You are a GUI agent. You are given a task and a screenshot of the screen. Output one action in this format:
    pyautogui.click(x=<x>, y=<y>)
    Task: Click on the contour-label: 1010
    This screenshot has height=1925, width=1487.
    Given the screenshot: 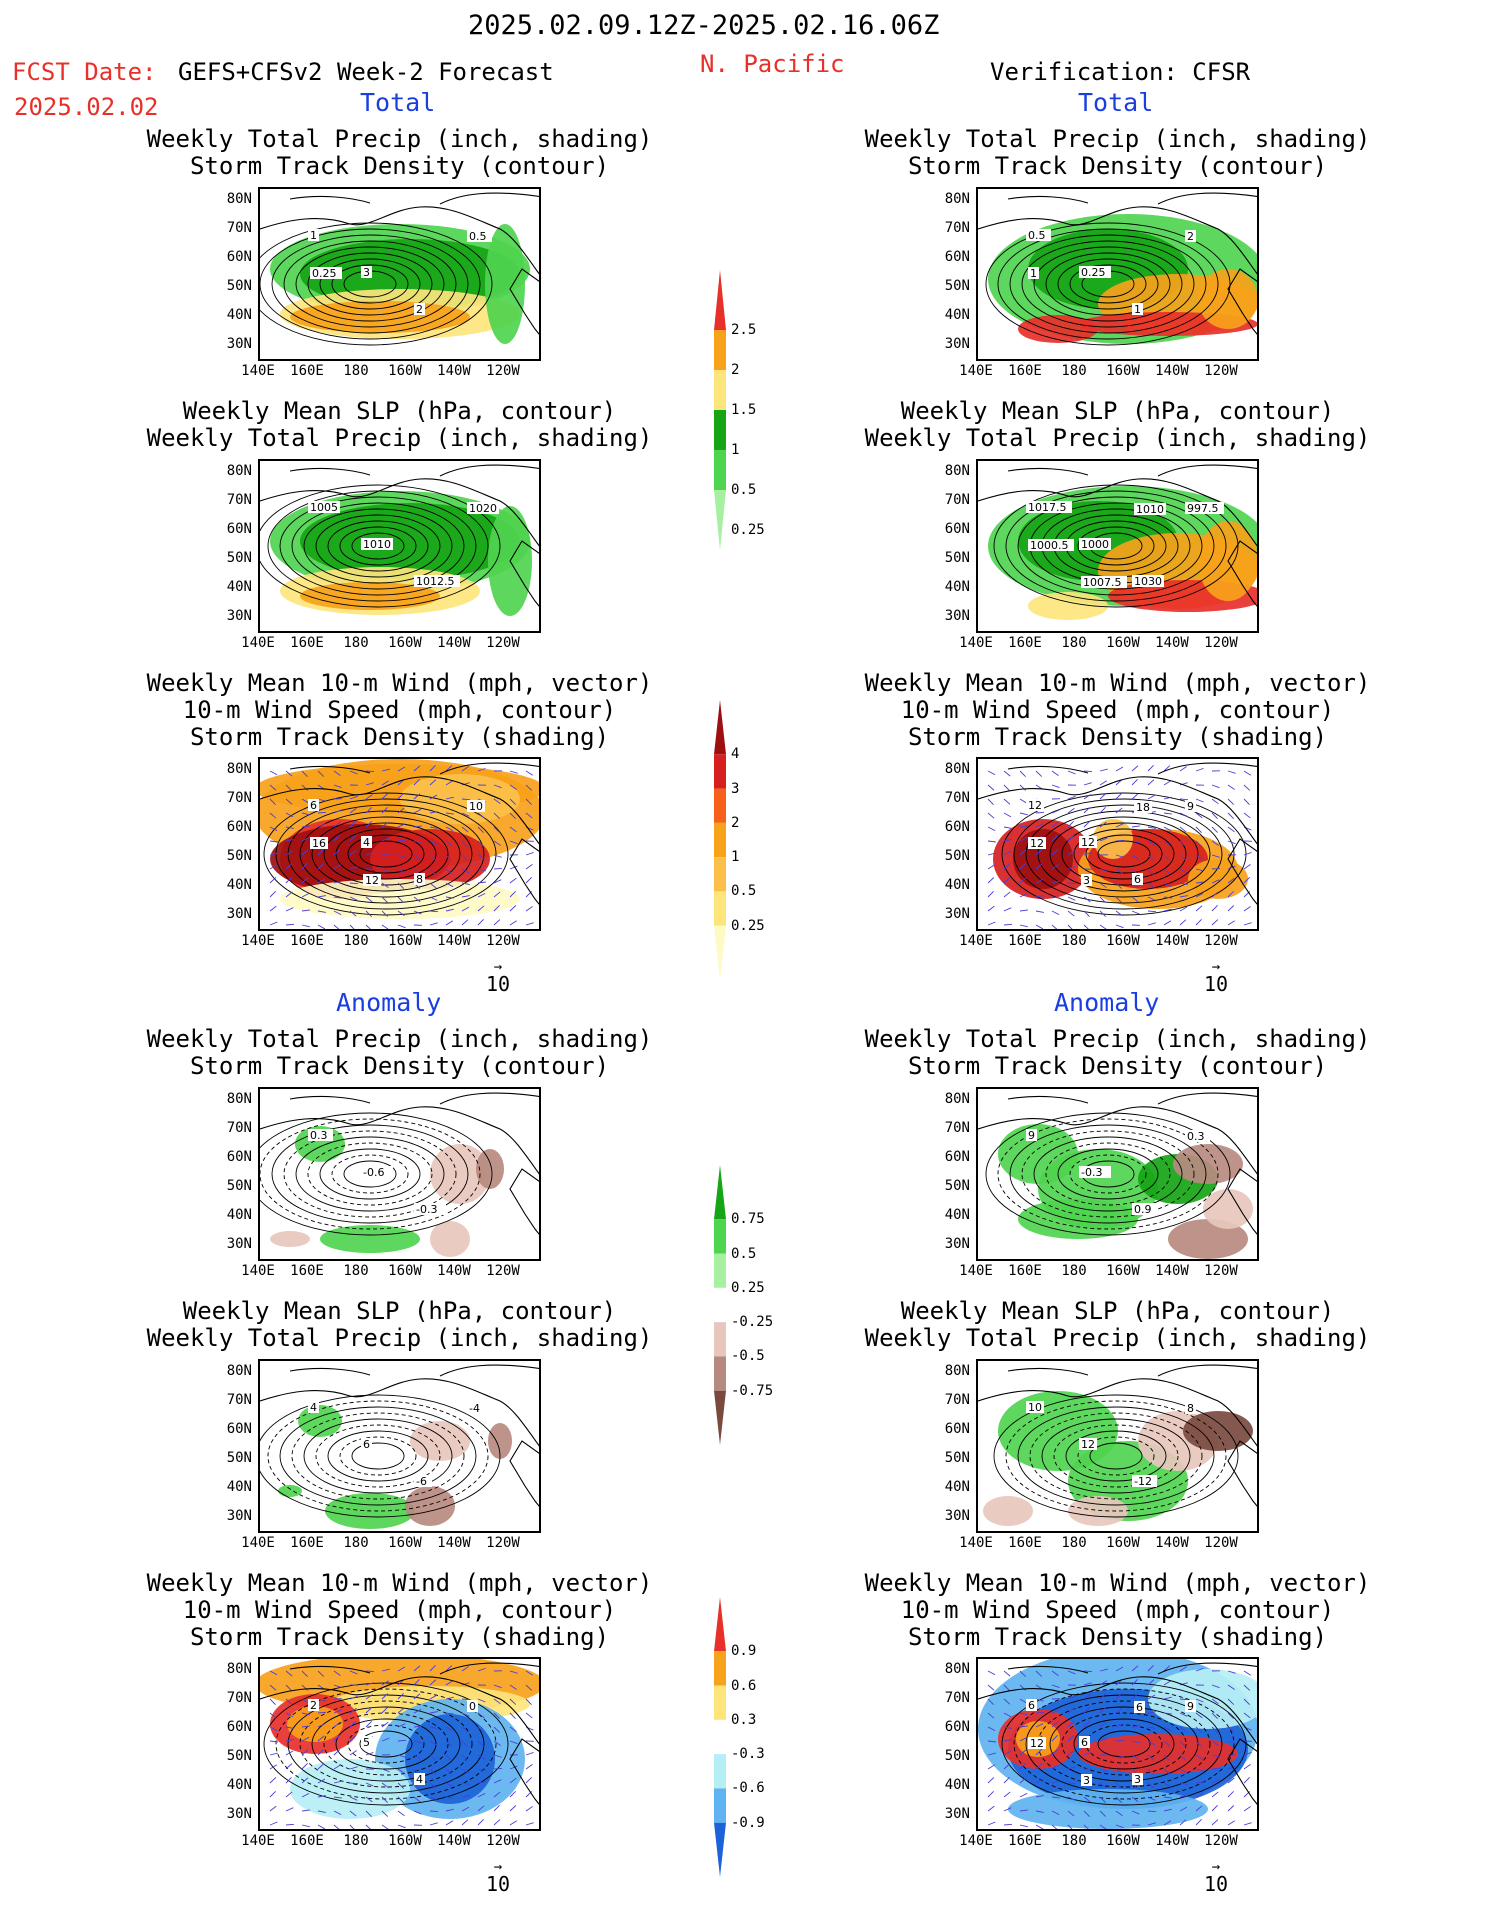 What is the action you would take?
    pyautogui.click(x=377, y=544)
    